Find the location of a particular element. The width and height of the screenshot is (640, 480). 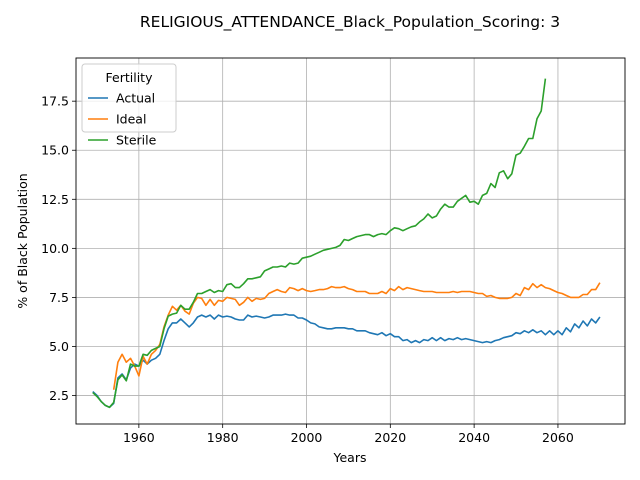

legend-label-ideal: Ideal is located at coordinates (131, 119).